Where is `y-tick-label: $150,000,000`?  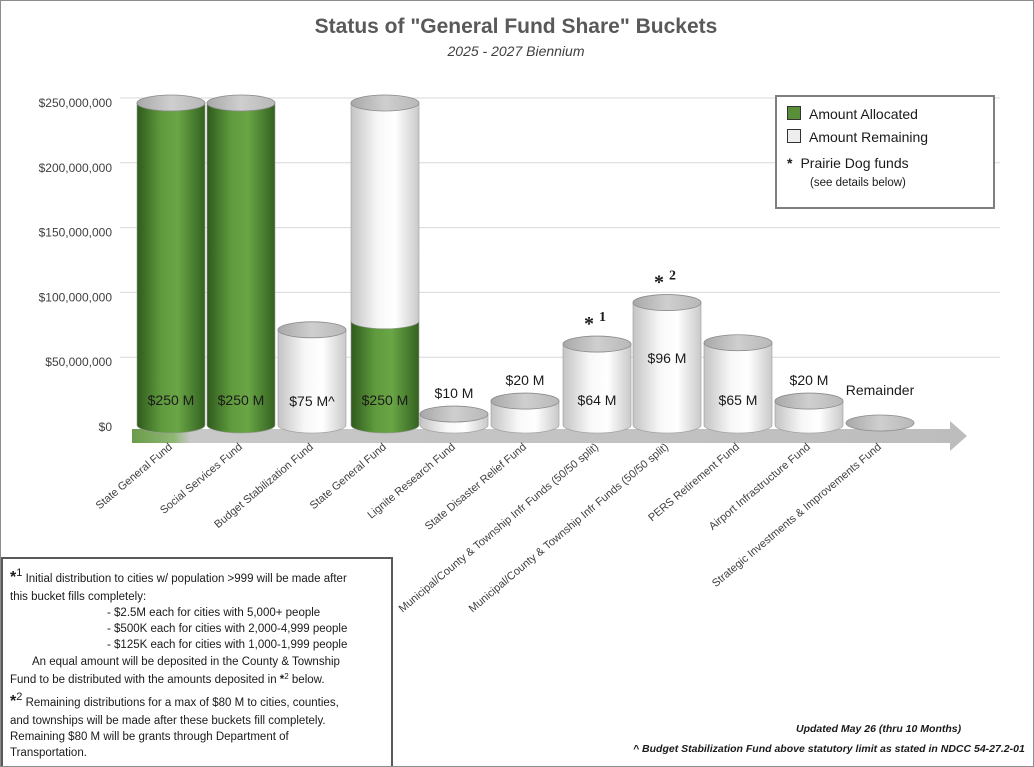
y-tick-label: $150,000,000 is located at coordinates (76, 233).